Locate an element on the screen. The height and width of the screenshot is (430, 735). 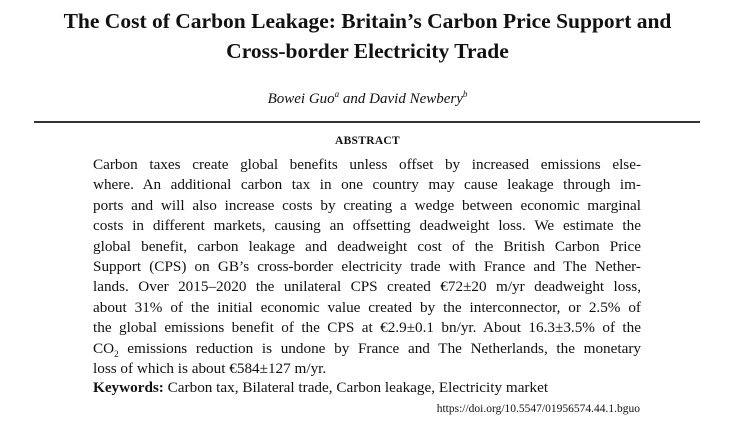
author-1: Bowei Guo is located at coordinates (301, 99).